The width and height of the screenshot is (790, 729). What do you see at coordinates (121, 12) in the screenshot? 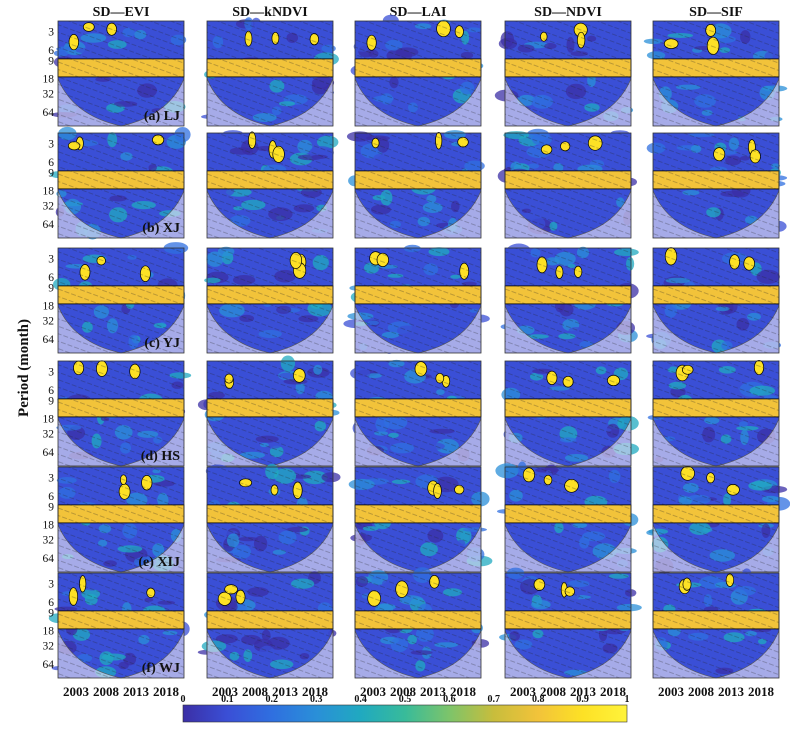
I see `column-title-1: SD—EVI` at bounding box center [121, 12].